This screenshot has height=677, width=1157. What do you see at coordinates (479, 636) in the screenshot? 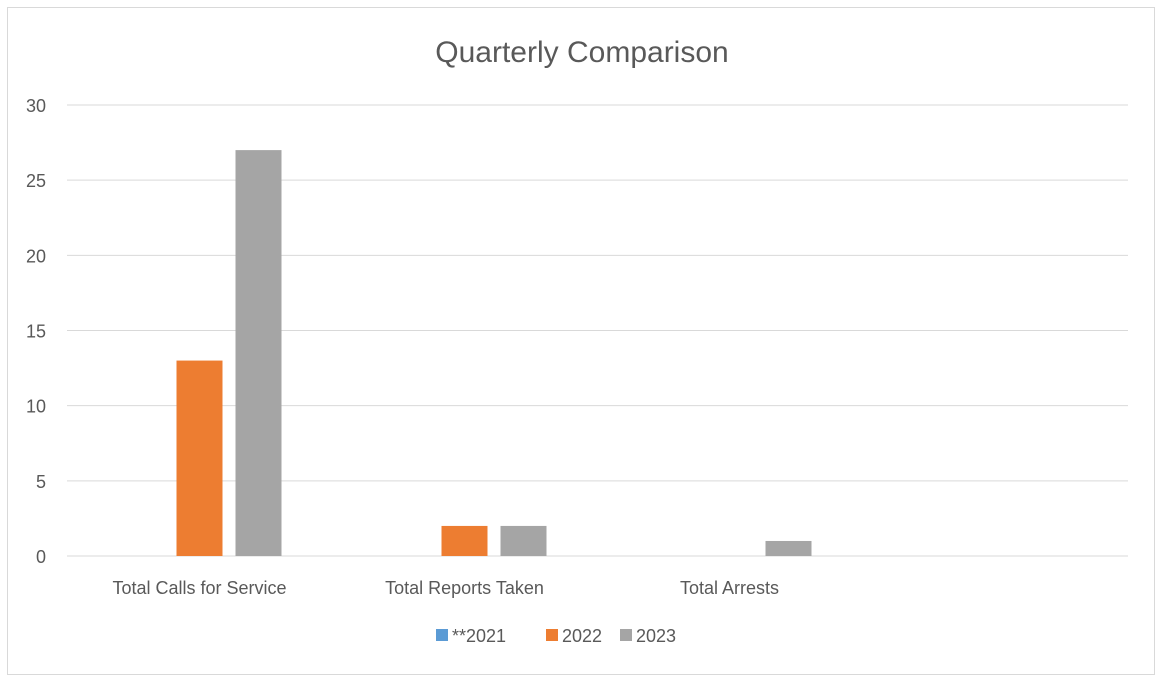
I see `legend-label: **2021` at bounding box center [479, 636].